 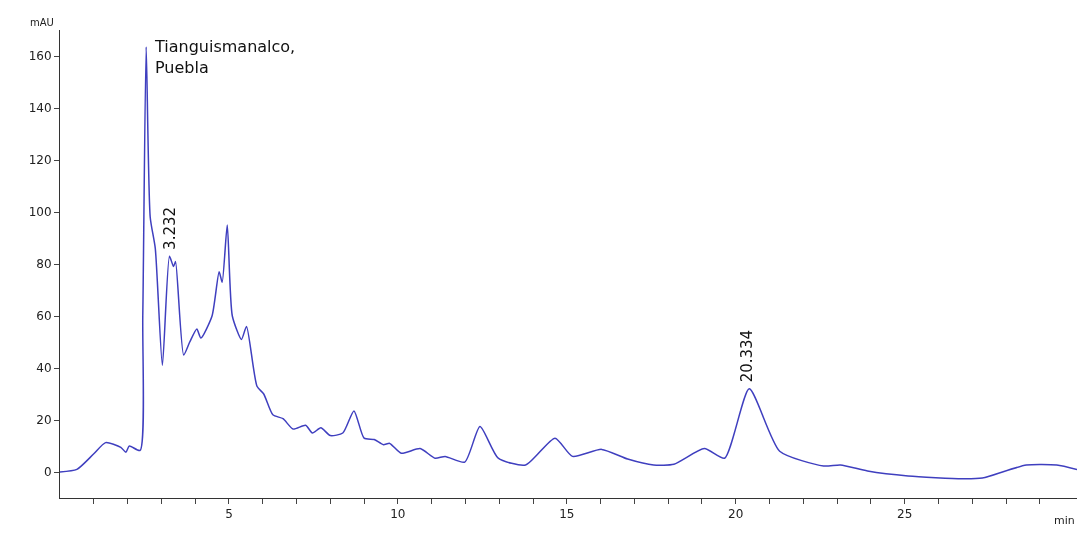 What do you see at coordinates (905, 514) in the screenshot?
I see `x-tick-label: 25` at bounding box center [905, 514].